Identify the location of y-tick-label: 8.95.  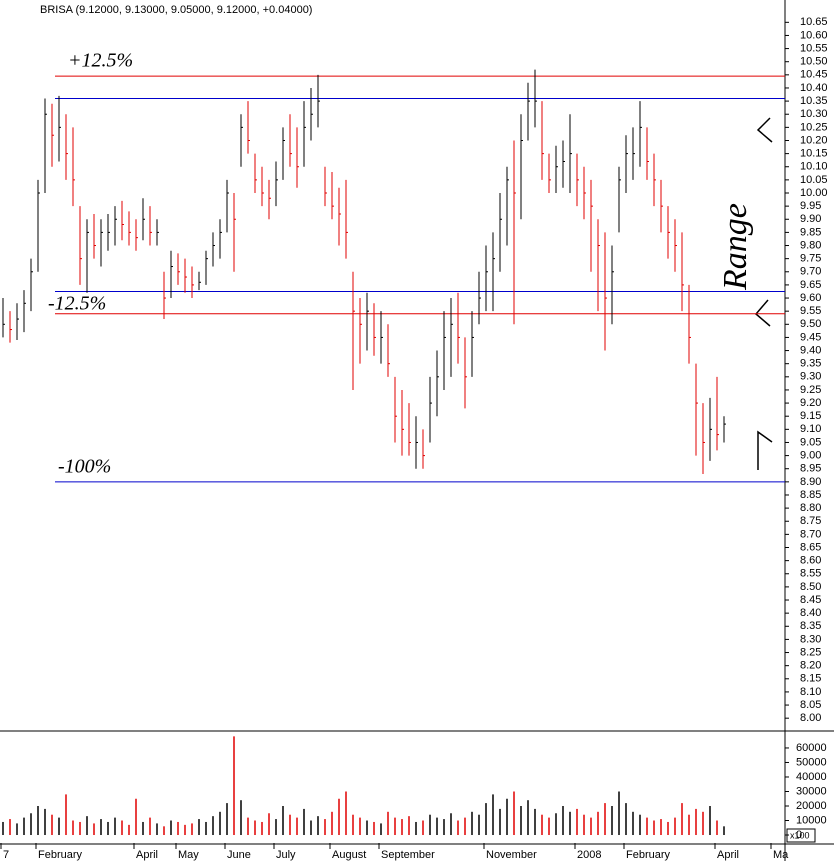
(810, 469).